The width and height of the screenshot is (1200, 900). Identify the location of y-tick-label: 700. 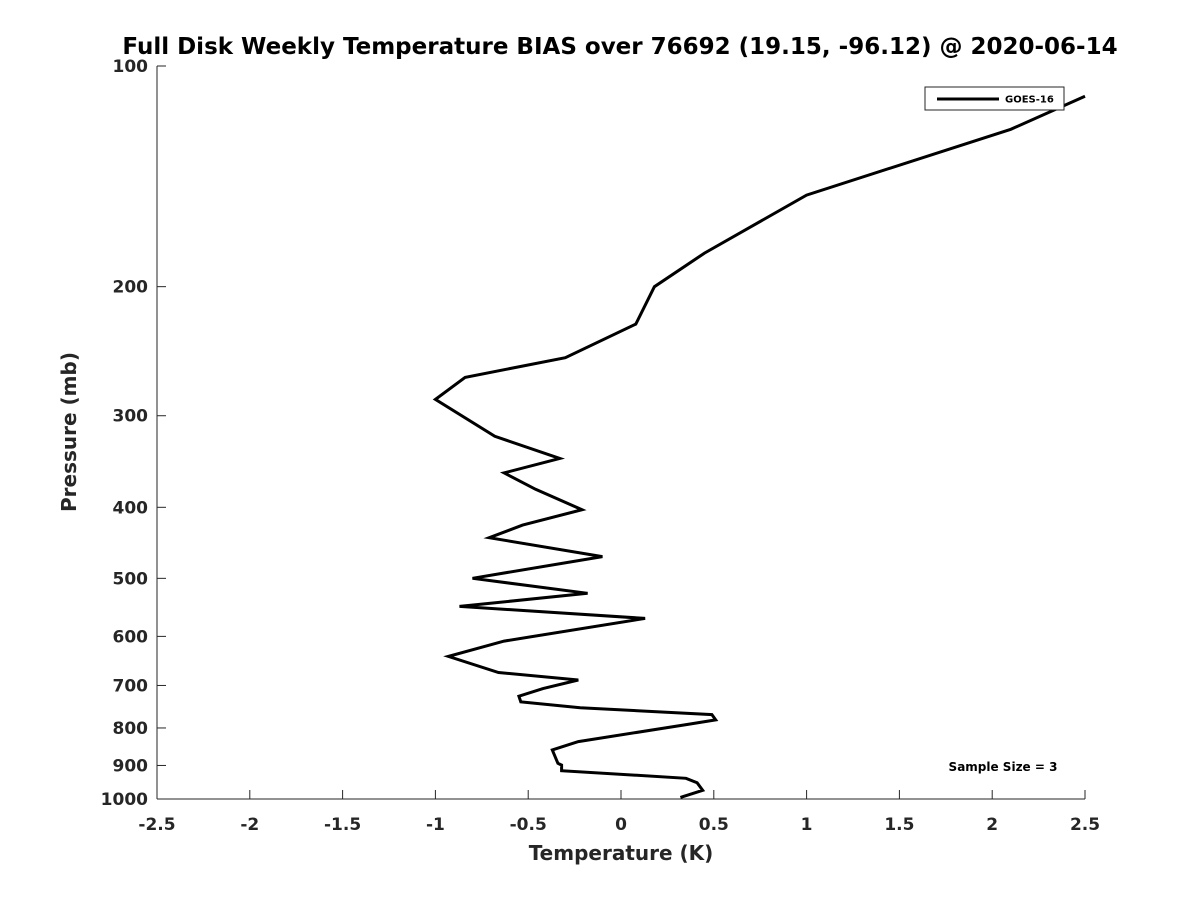
(131, 686).